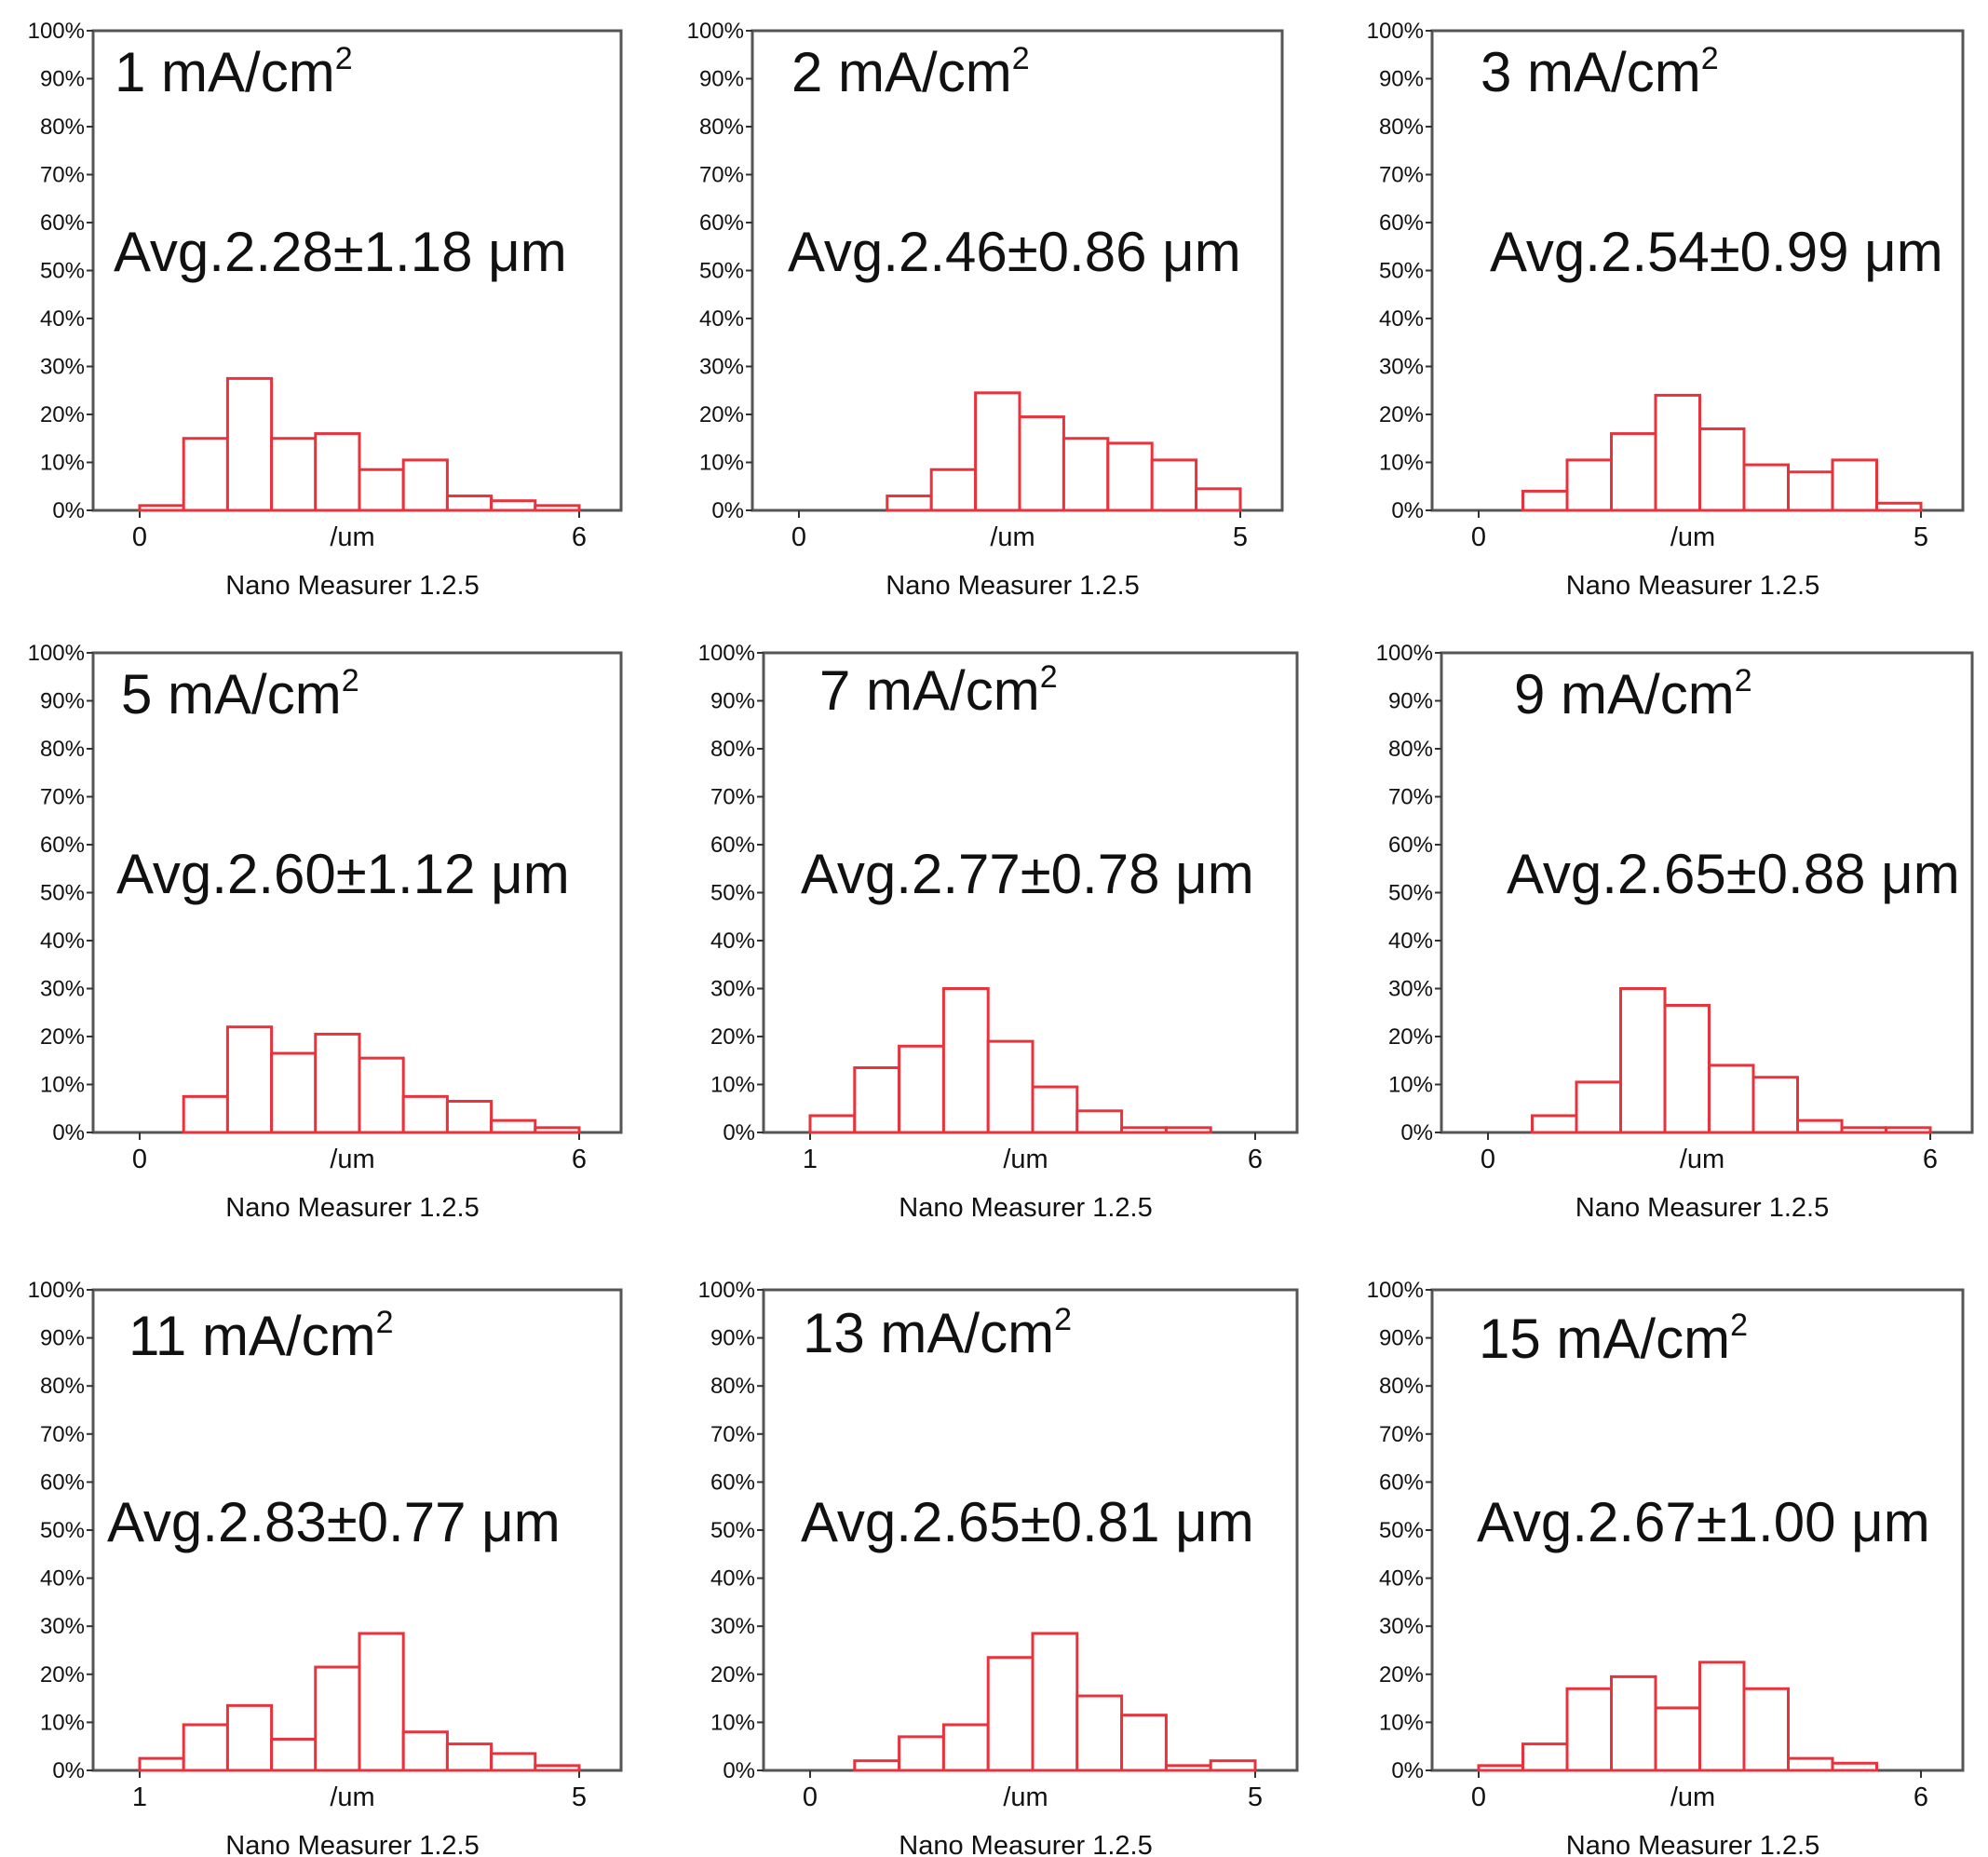  Describe the element at coordinates (139, 1797) in the screenshot. I see `x-tick-label: 1` at that location.